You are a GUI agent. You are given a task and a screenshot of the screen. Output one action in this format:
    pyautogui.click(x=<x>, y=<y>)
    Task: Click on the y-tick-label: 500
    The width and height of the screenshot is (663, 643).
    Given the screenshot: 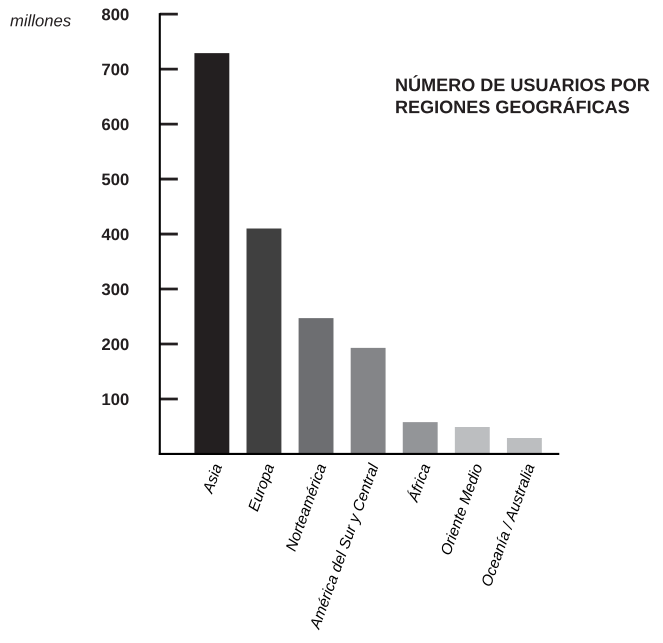 What is the action you would take?
    pyautogui.click(x=115, y=179)
    